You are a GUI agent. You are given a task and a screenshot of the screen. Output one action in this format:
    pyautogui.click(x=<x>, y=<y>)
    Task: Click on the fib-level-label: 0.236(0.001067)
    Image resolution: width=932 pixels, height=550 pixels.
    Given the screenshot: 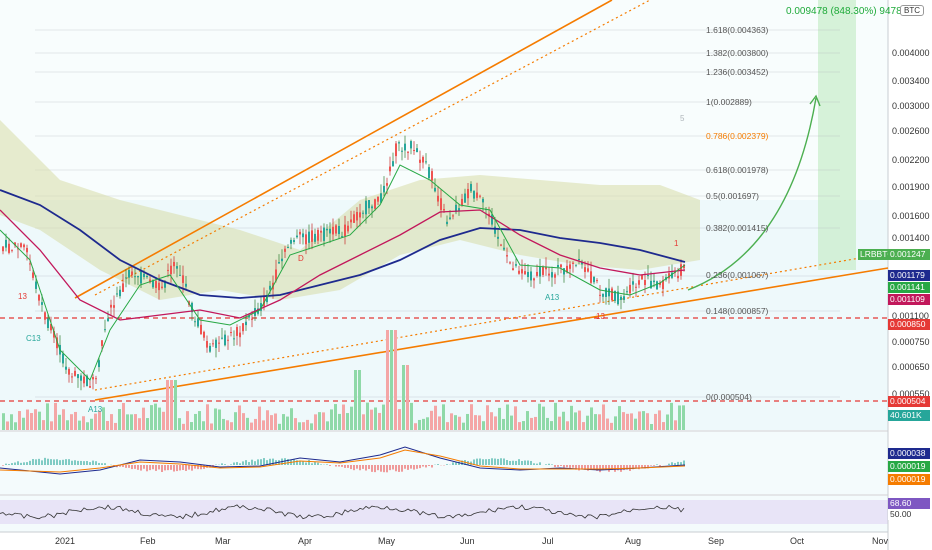 What is the action you would take?
    pyautogui.click(x=737, y=275)
    